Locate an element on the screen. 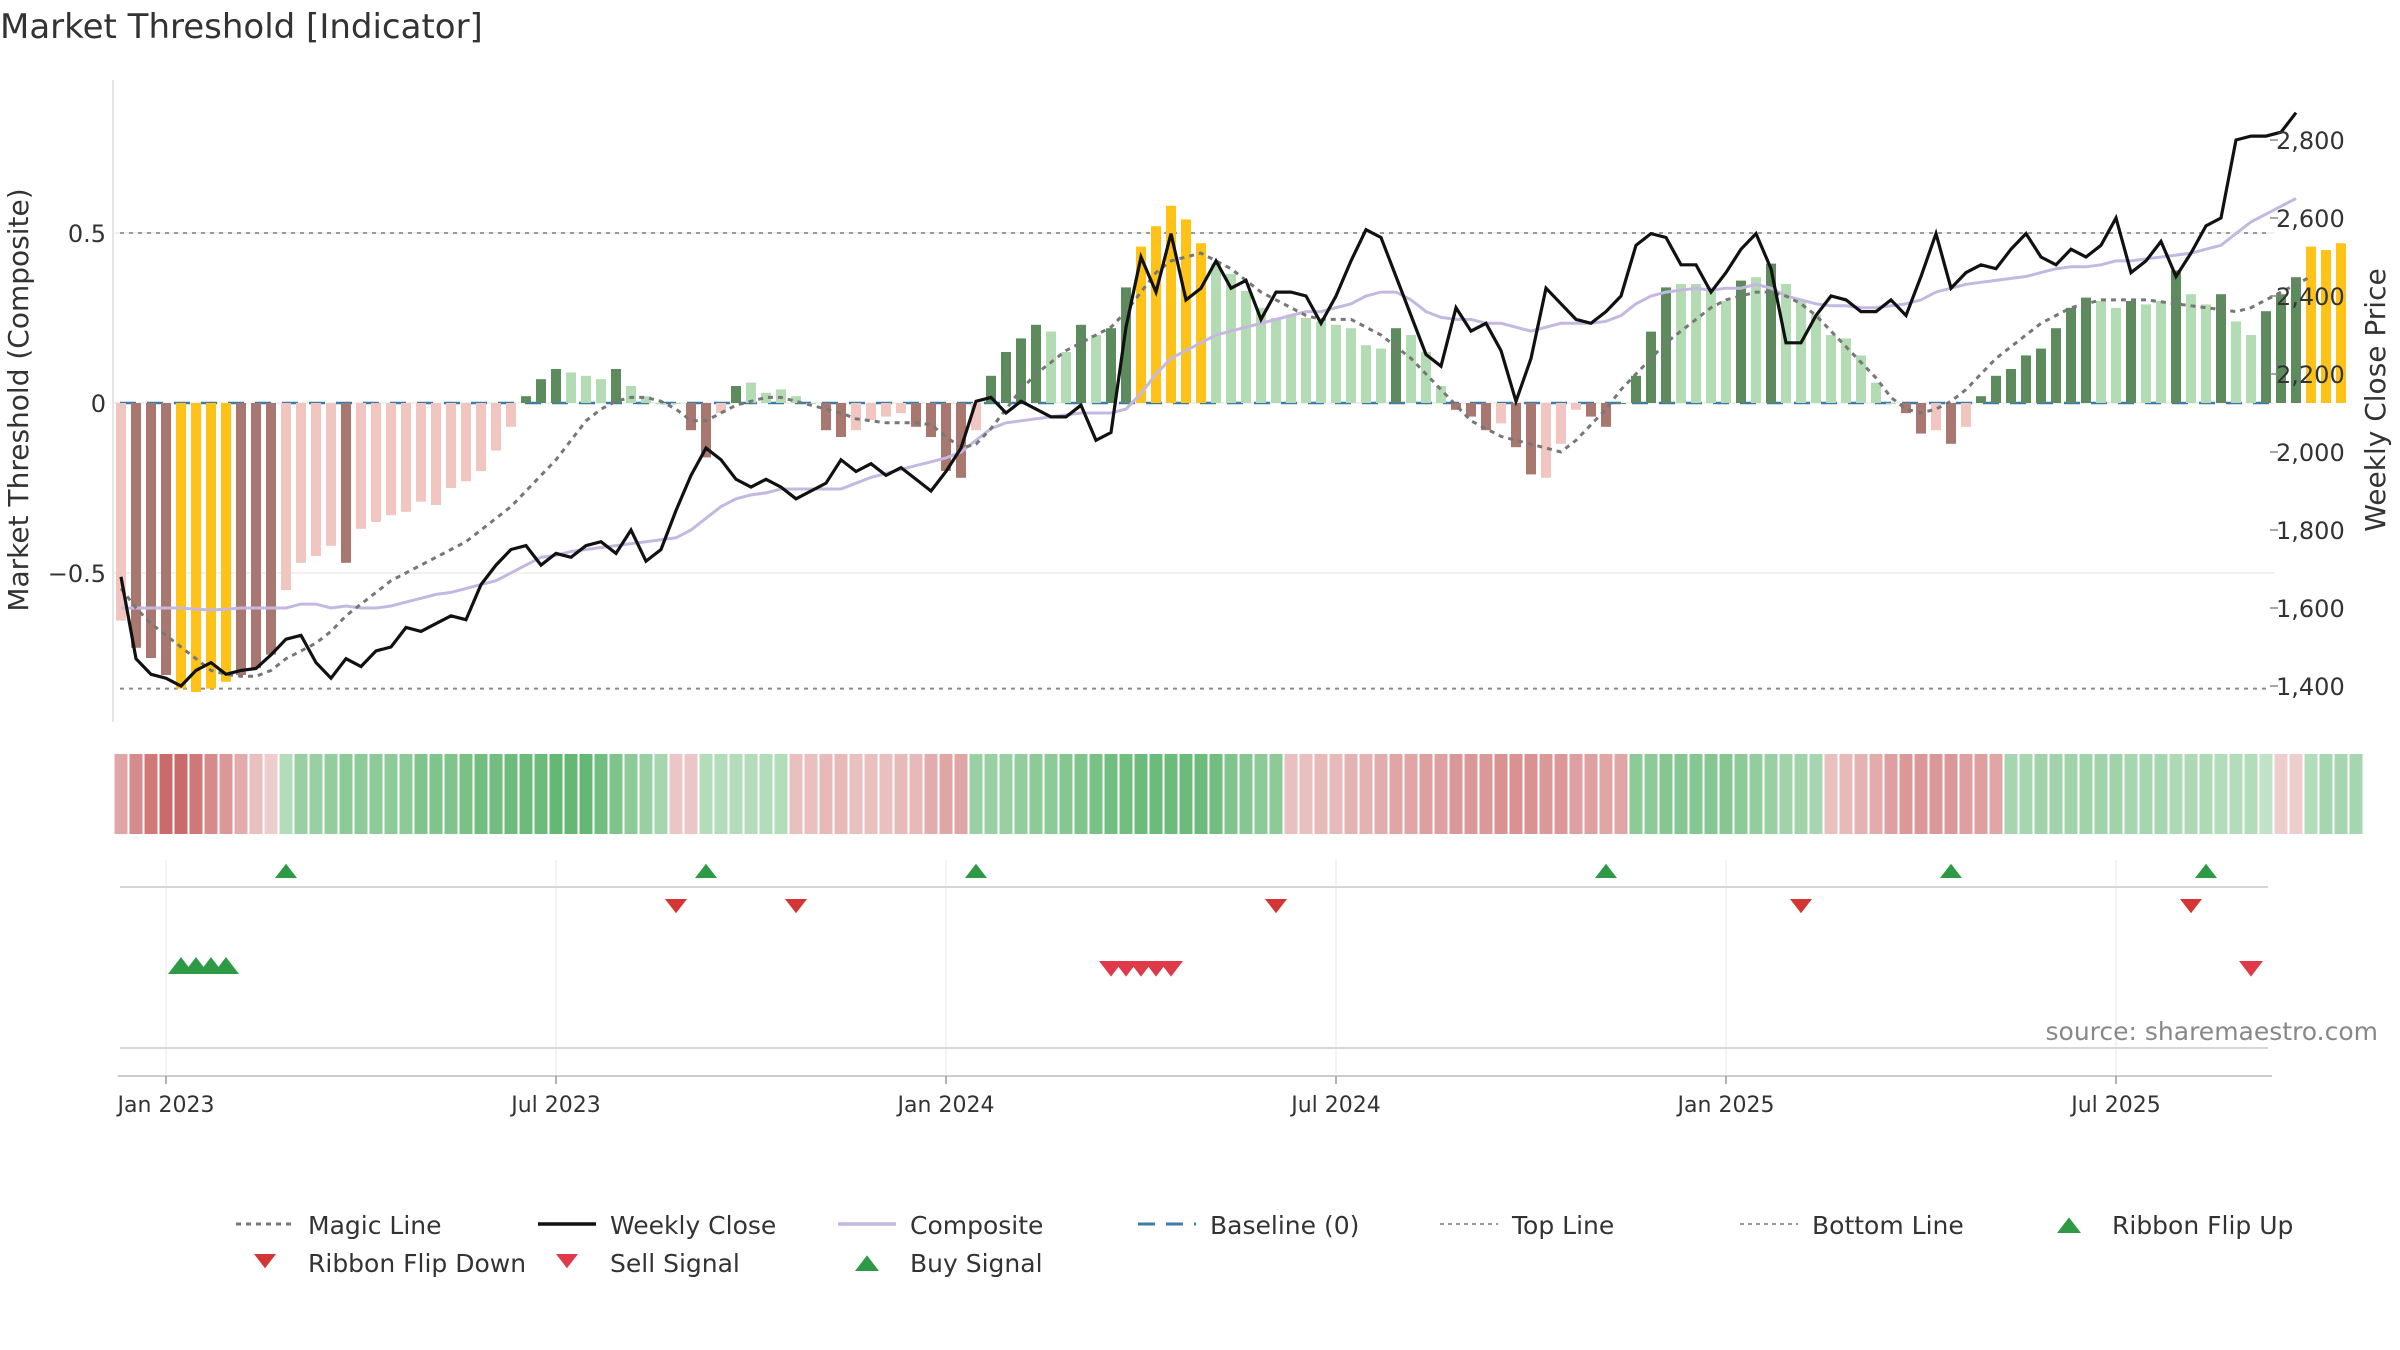 The width and height of the screenshot is (2400, 1350). y2-tick-label: 2,200 is located at coordinates (2310, 375).